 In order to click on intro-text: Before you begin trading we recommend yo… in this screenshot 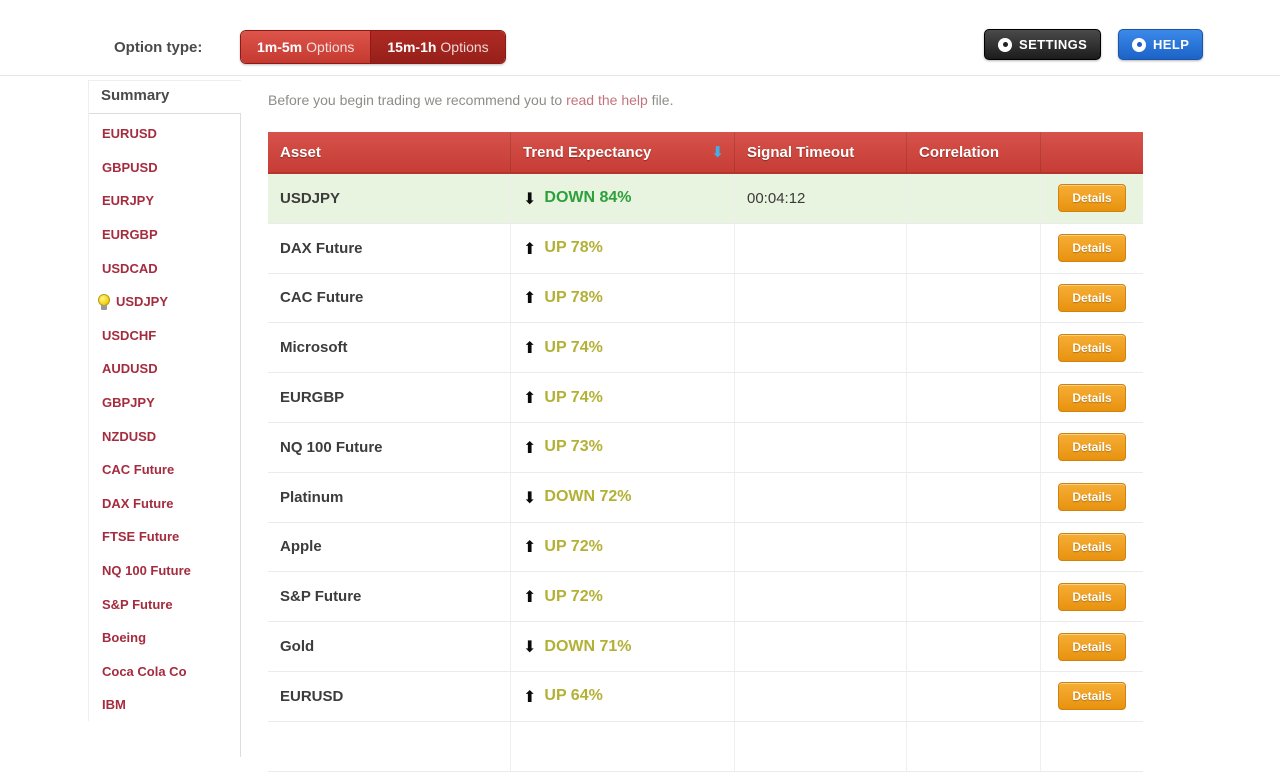, I will do `click(470, 100)`.